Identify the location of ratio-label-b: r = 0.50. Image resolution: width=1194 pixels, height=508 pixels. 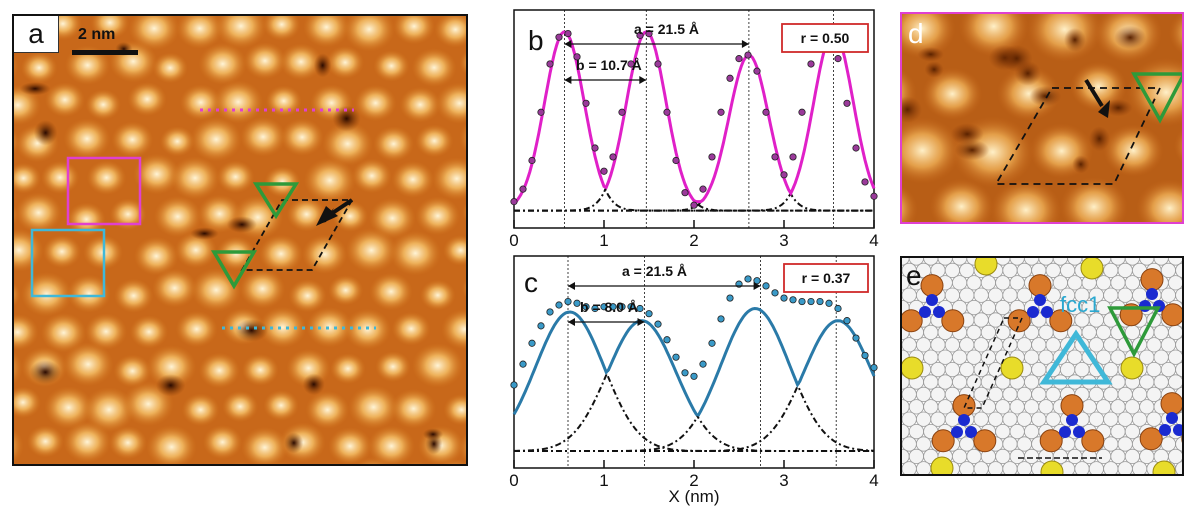
(825, 38).